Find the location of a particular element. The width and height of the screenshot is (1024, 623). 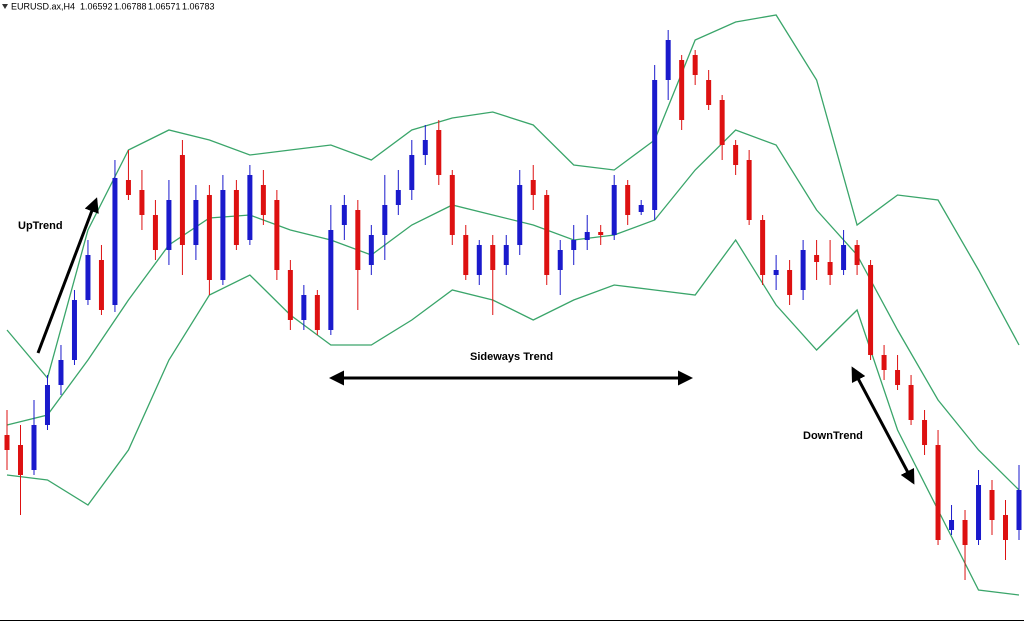

annotation: DownTrend is located at coordinates (833, 436).